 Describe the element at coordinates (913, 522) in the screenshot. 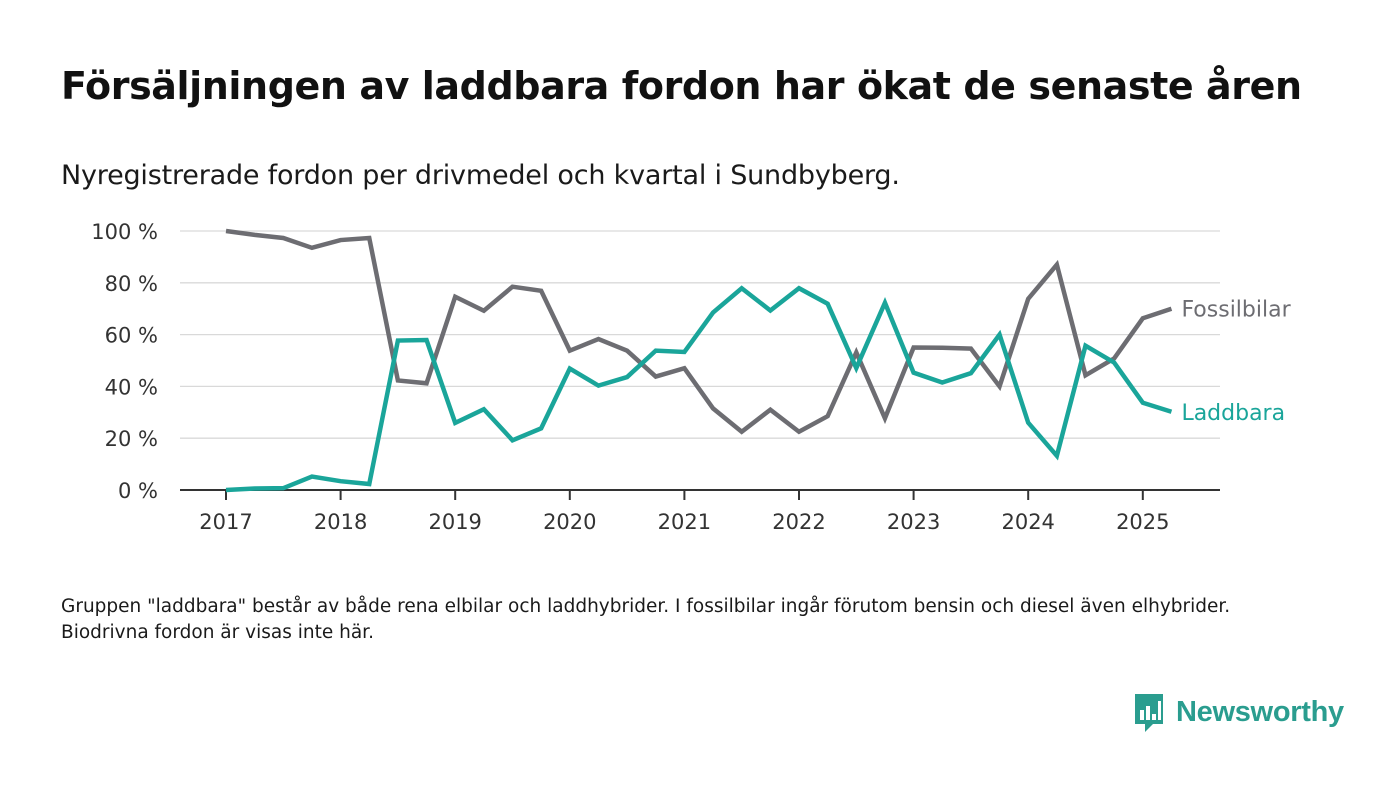

I see `x-tick-label: 2023` at that location.